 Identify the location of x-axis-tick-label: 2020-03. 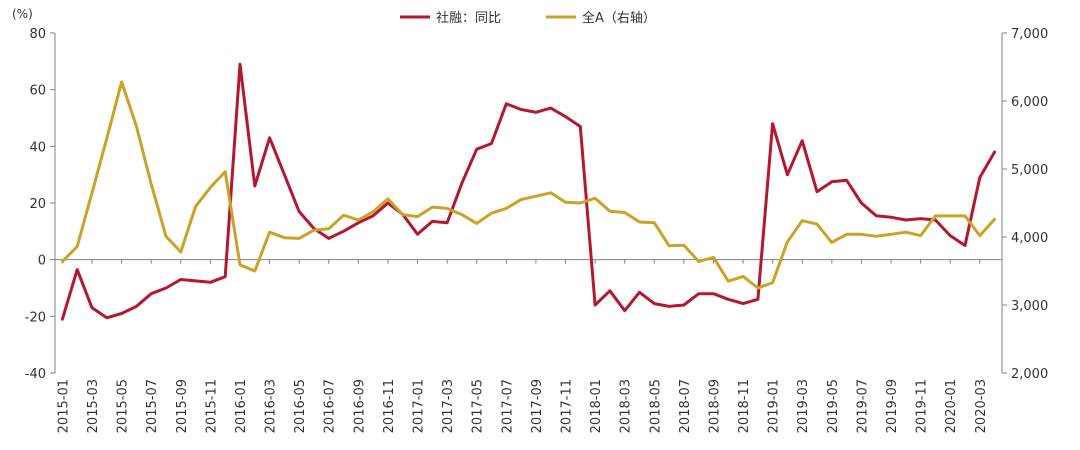
(981, 406).